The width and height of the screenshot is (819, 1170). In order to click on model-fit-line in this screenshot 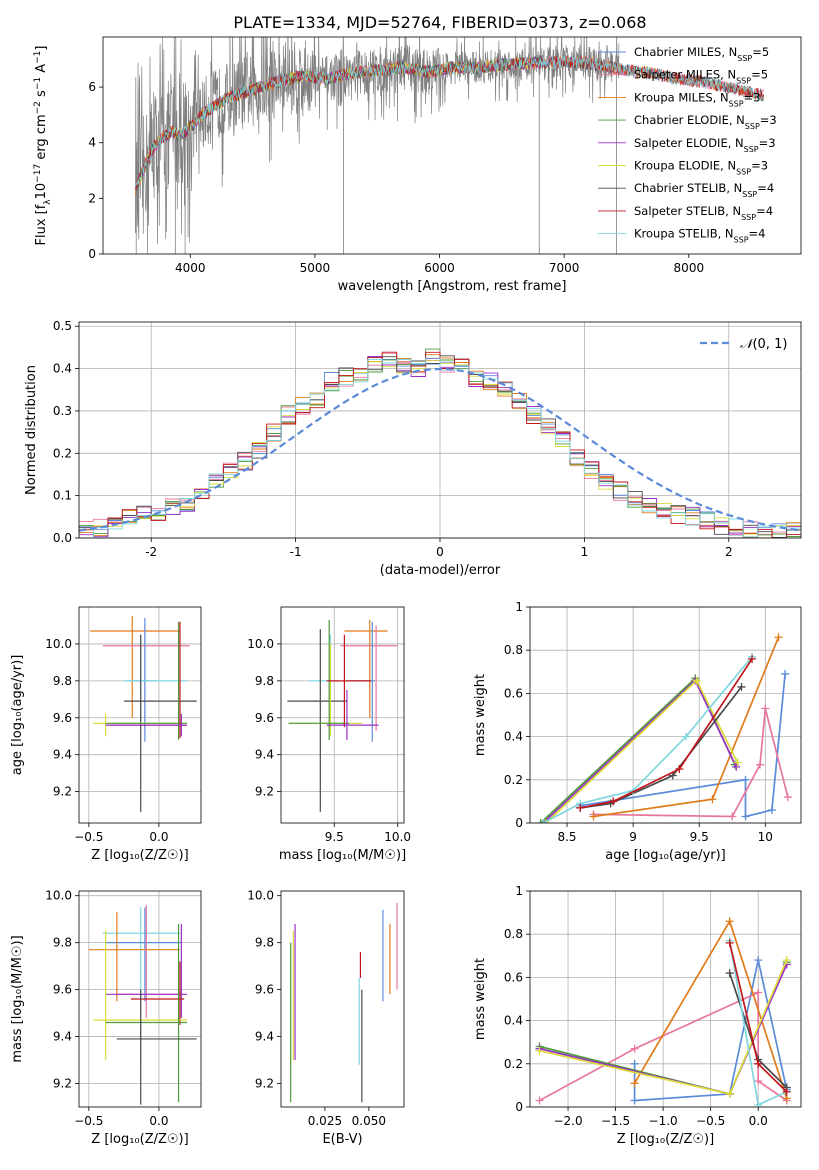, I will do `click(449, 121)`.